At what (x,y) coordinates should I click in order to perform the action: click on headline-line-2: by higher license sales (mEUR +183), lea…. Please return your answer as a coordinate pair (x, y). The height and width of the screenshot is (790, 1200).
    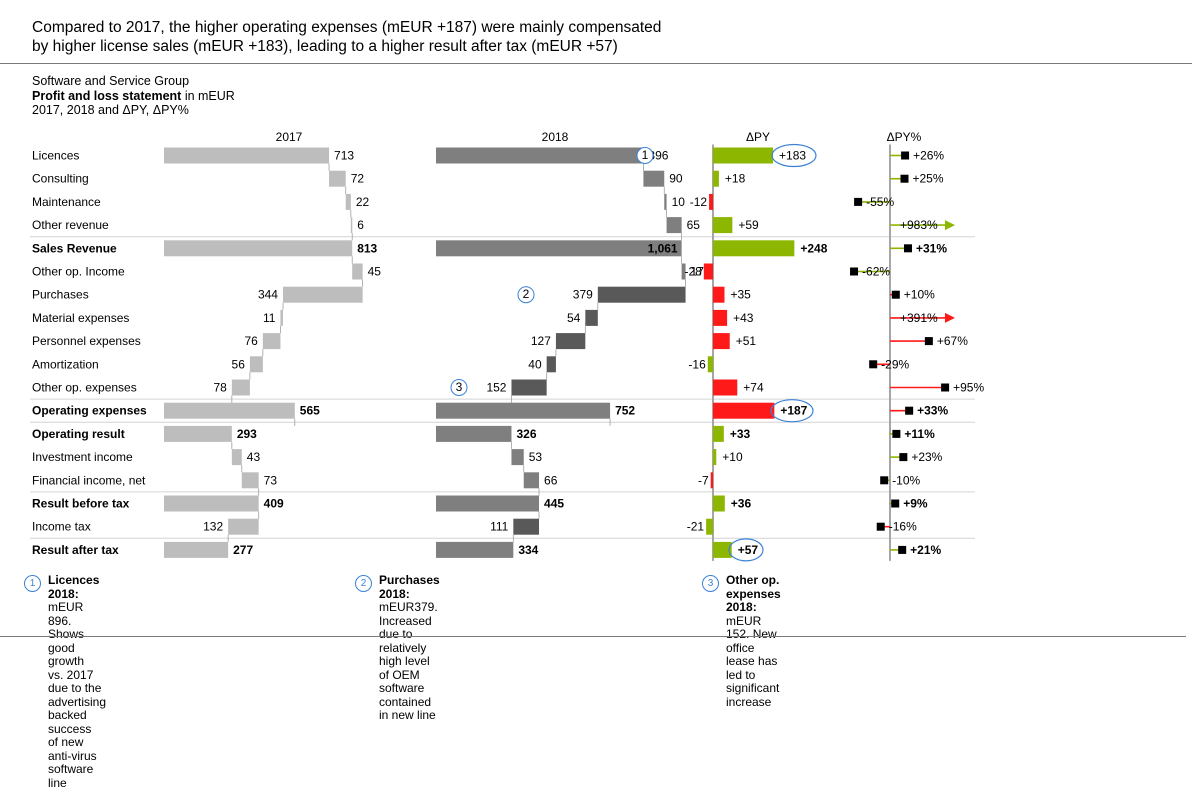
    Looking at the image, I should click on (325, 46).